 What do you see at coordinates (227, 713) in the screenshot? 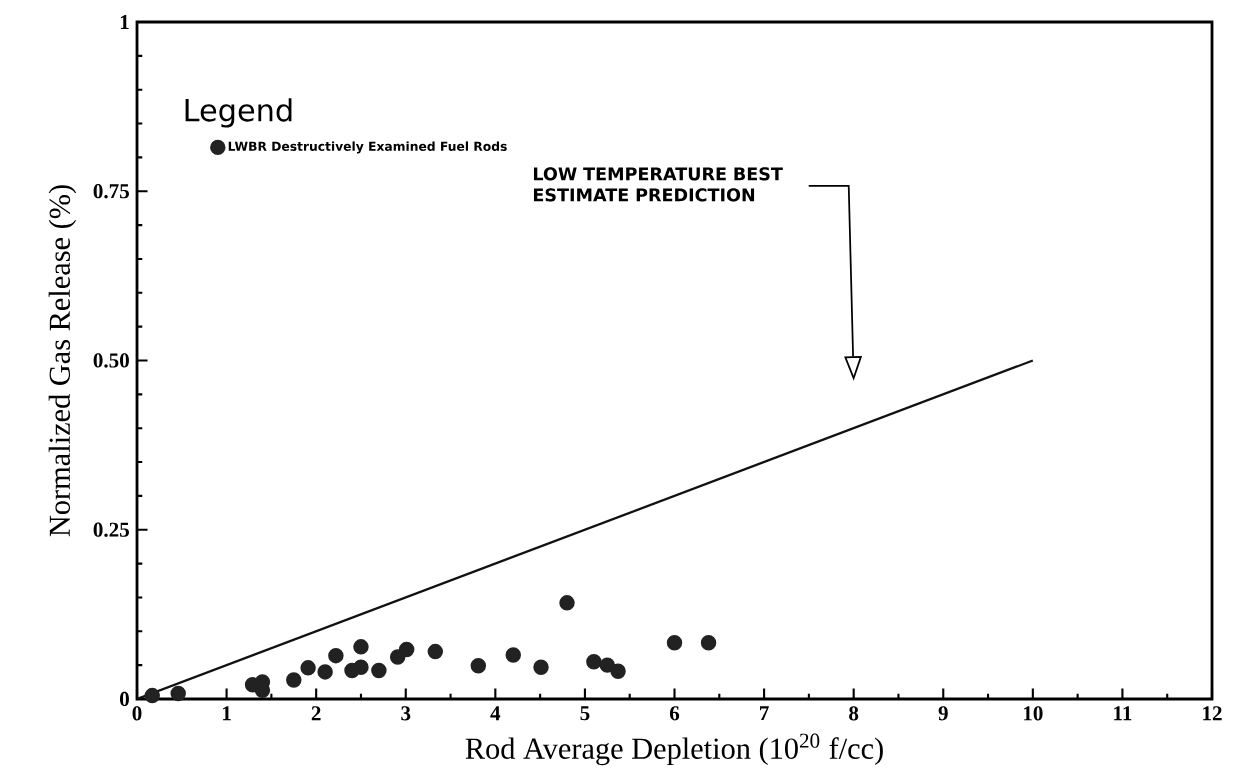
I see `x-tick-label: 1` at bounding box center [227, 713].